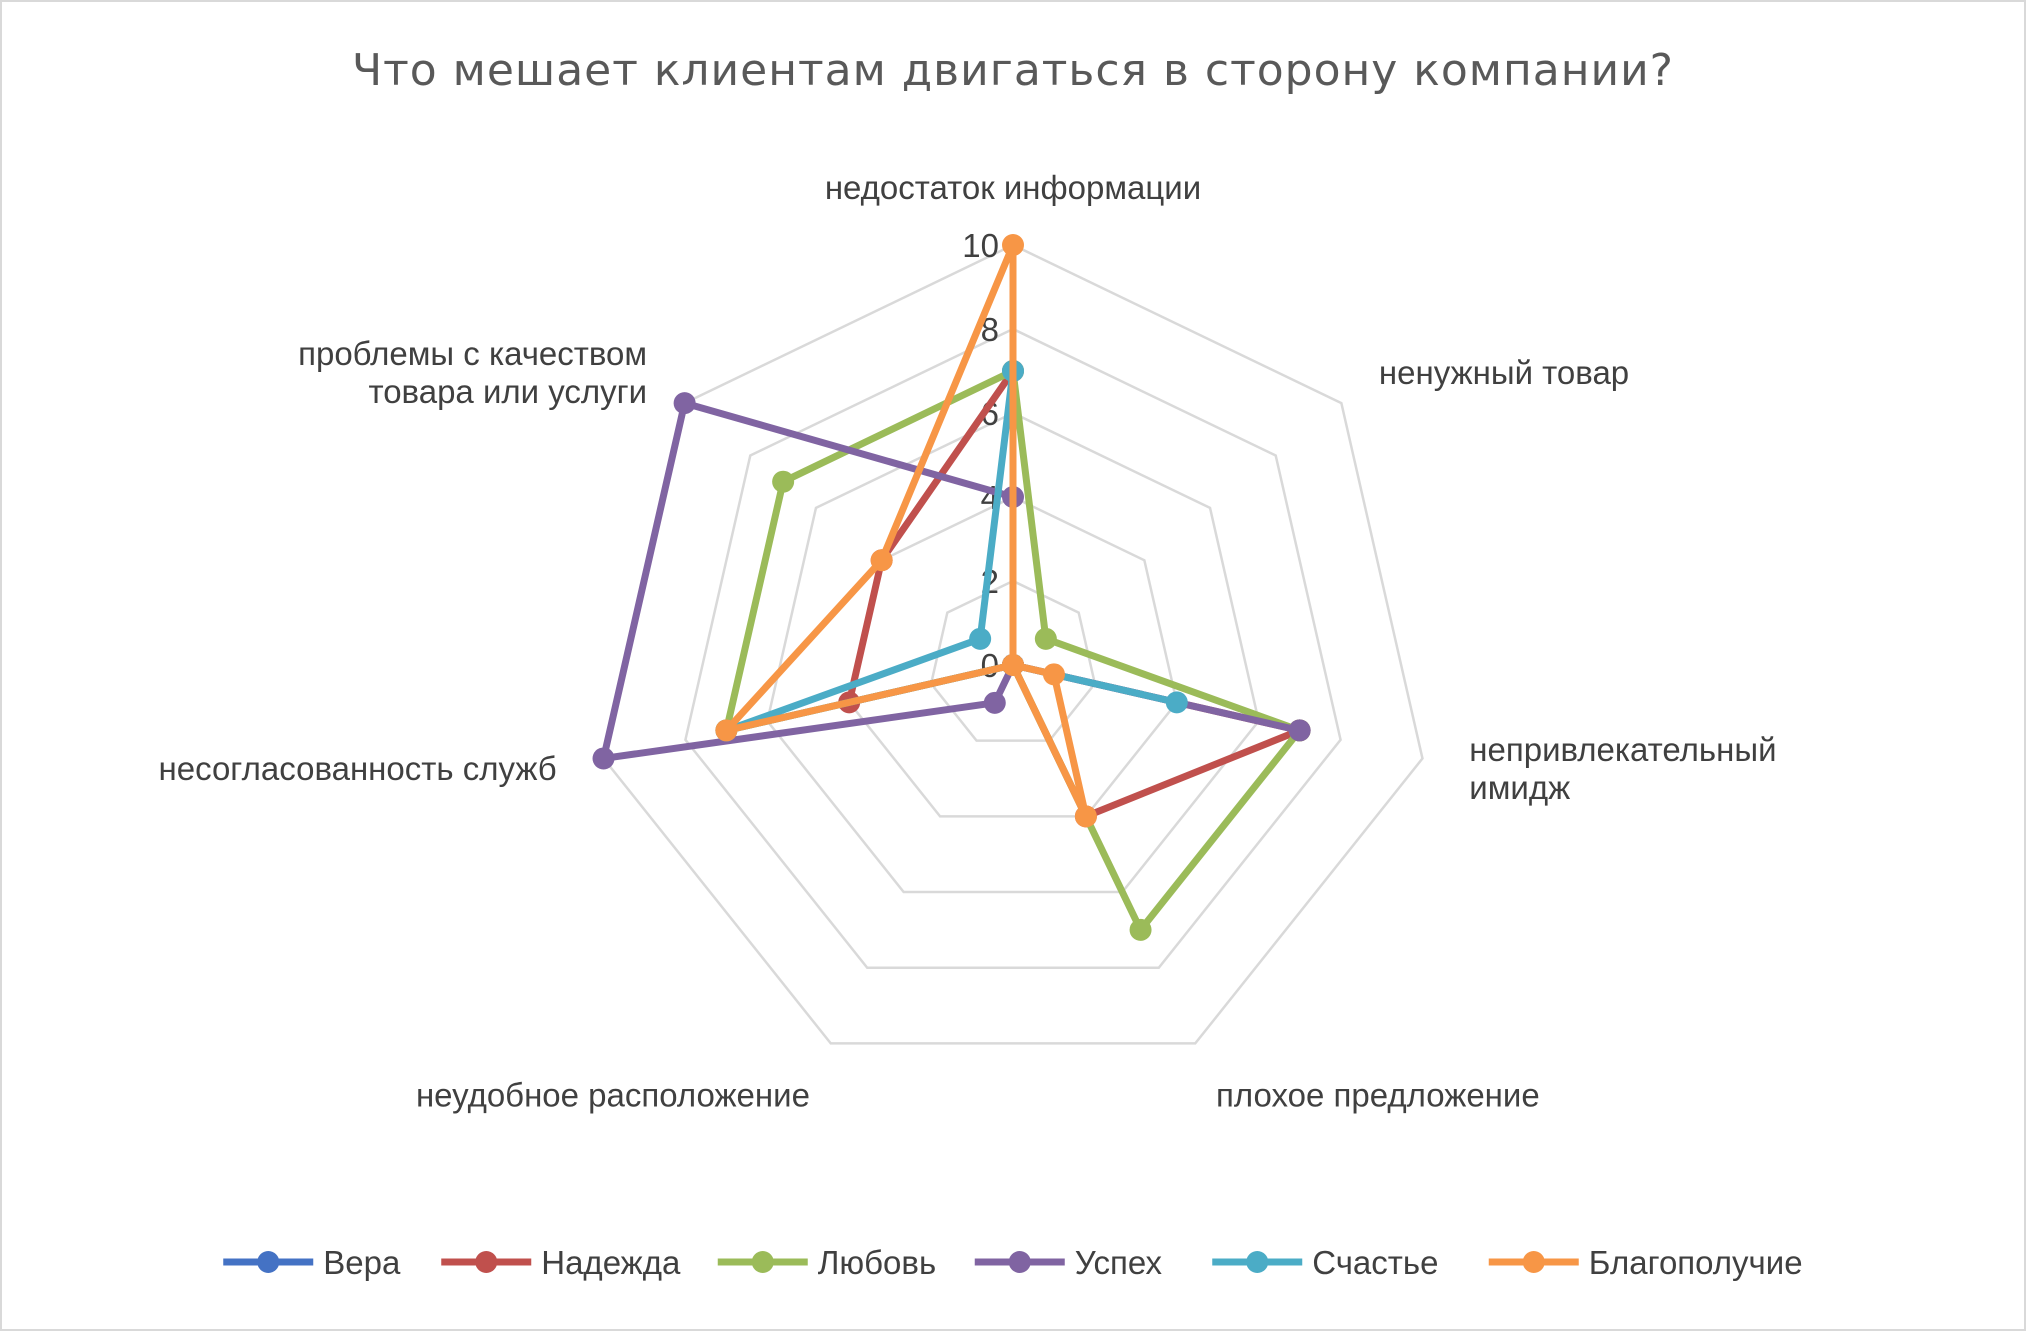 This screenshot has height=1331, width=2026. Describe the element at coordinates (951, 551) in the screenshot. I see `series-Счастье` at that location.